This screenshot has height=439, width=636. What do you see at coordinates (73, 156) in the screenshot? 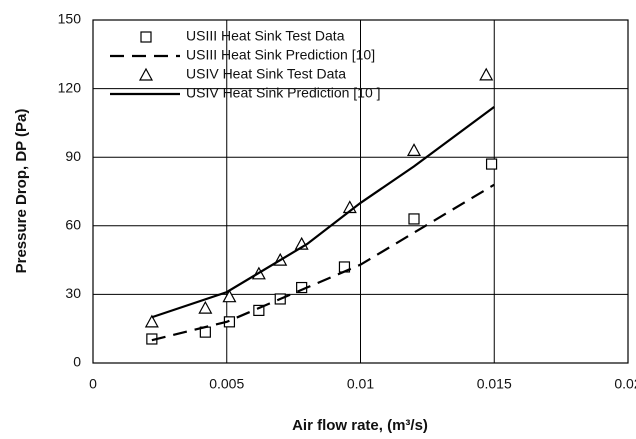
I see `y-tick-label: 90` at bounding box center [73, 156].